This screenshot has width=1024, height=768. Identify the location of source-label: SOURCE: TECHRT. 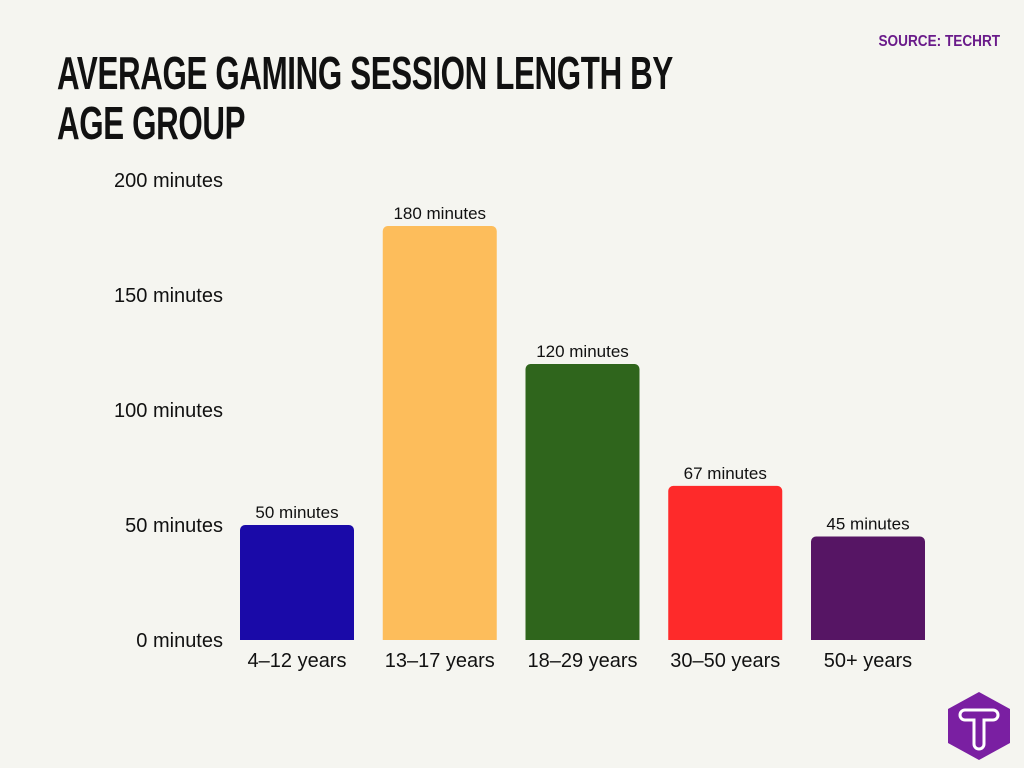
(939, 41).